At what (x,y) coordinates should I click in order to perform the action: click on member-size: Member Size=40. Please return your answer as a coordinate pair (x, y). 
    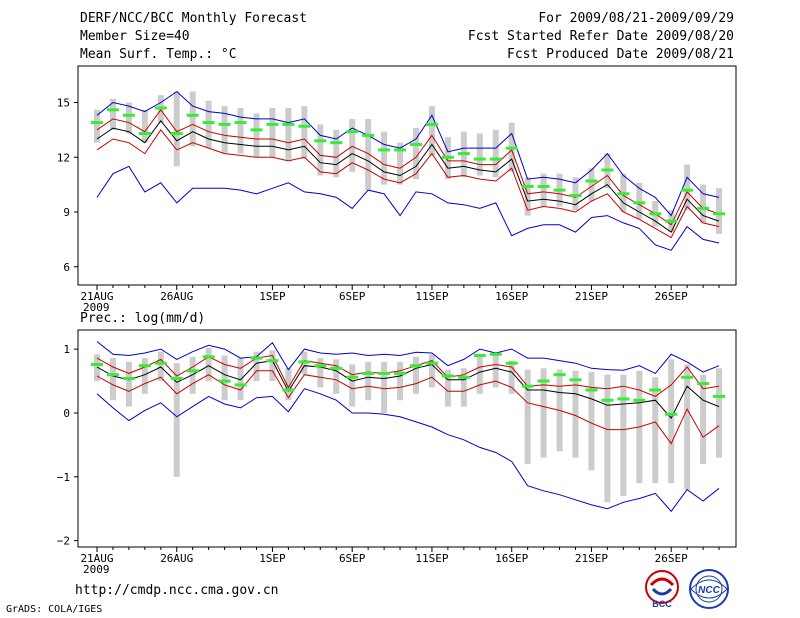
    Looking at the image, I should click on (135, 36).